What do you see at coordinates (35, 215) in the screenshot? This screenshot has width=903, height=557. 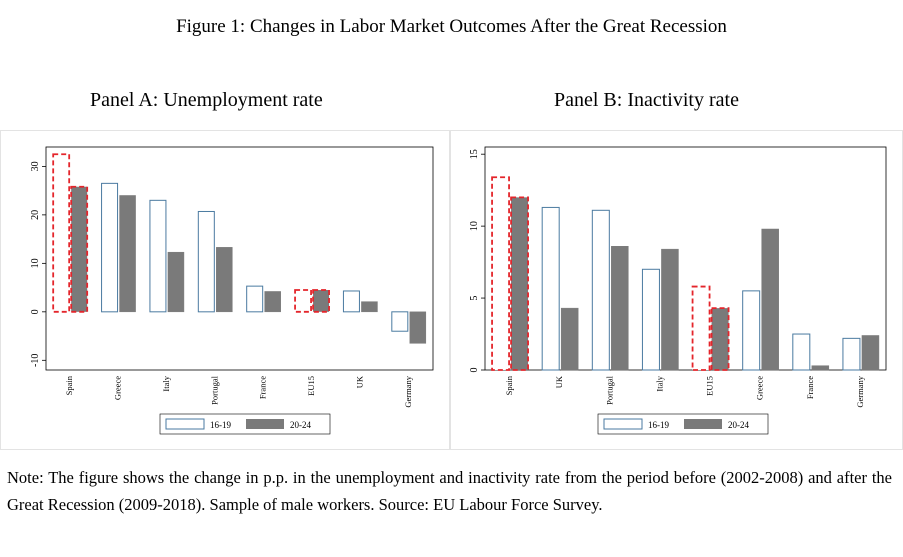 I see `y-tick-label: 20` at bounding box center [35, 215].